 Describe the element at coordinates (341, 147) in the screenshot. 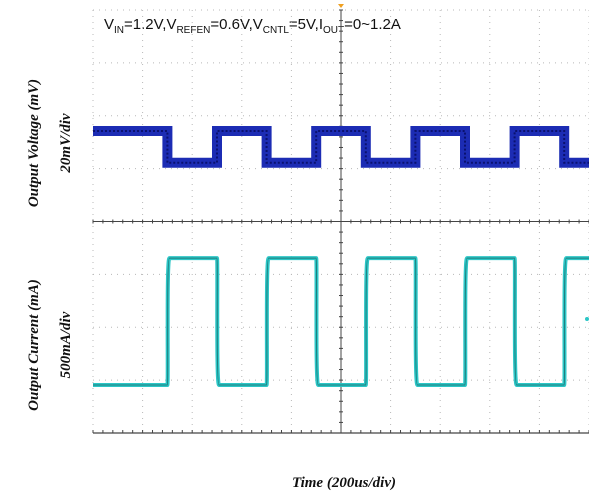

I see `voltage-trace-noise` at that location.